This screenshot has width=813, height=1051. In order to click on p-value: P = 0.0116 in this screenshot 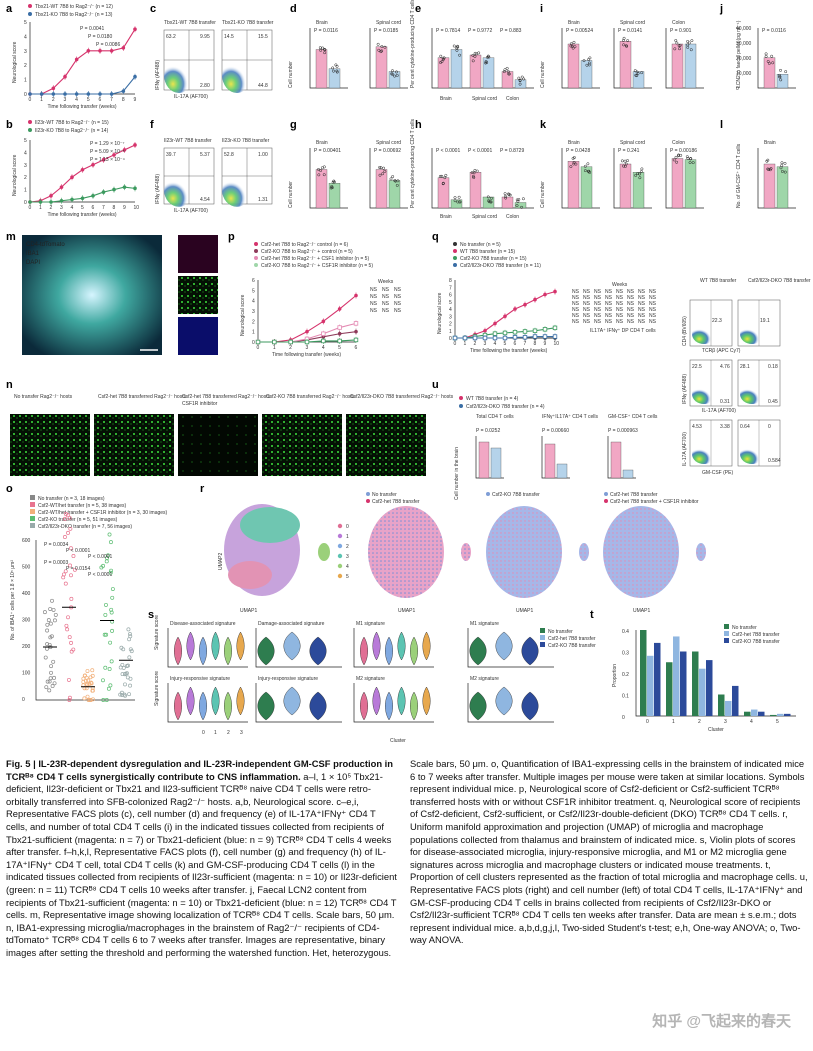, I will do `click(326, 31)`.